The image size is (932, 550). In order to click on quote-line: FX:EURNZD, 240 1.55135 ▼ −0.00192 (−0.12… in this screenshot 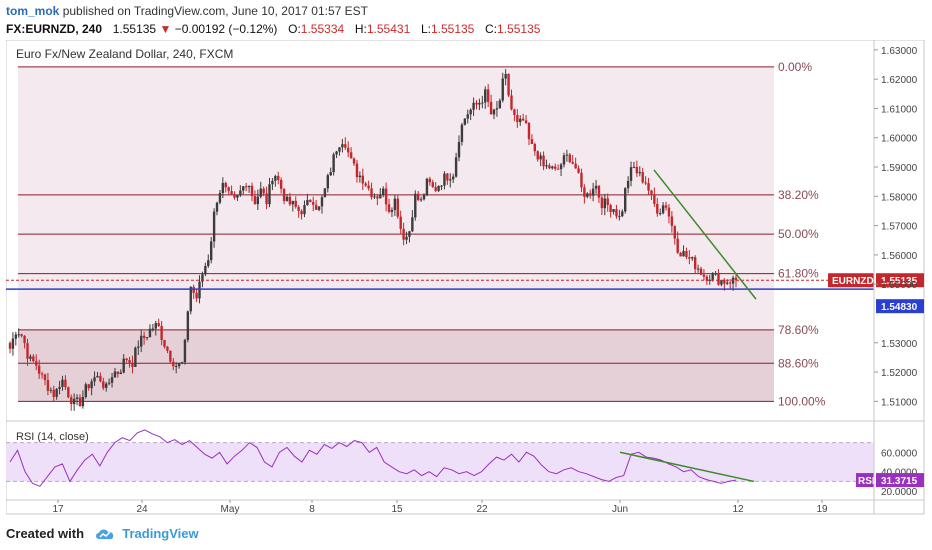, I will do `click(273, 29)`.